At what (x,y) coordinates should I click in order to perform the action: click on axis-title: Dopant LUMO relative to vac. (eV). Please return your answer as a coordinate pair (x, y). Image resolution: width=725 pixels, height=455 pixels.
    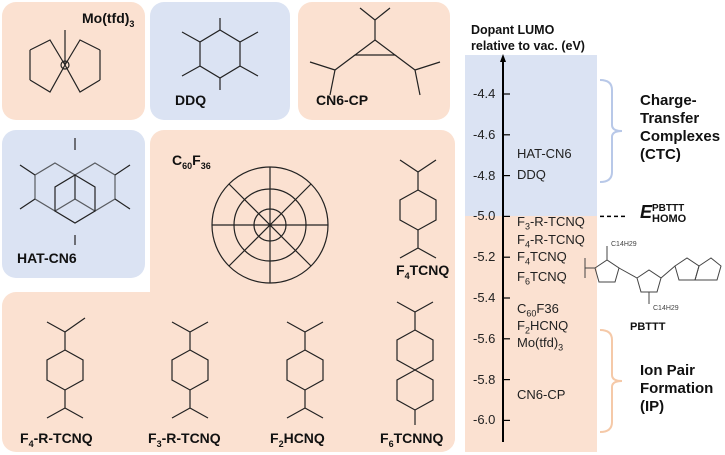
    Looking at the image, I should click on (528, 38).